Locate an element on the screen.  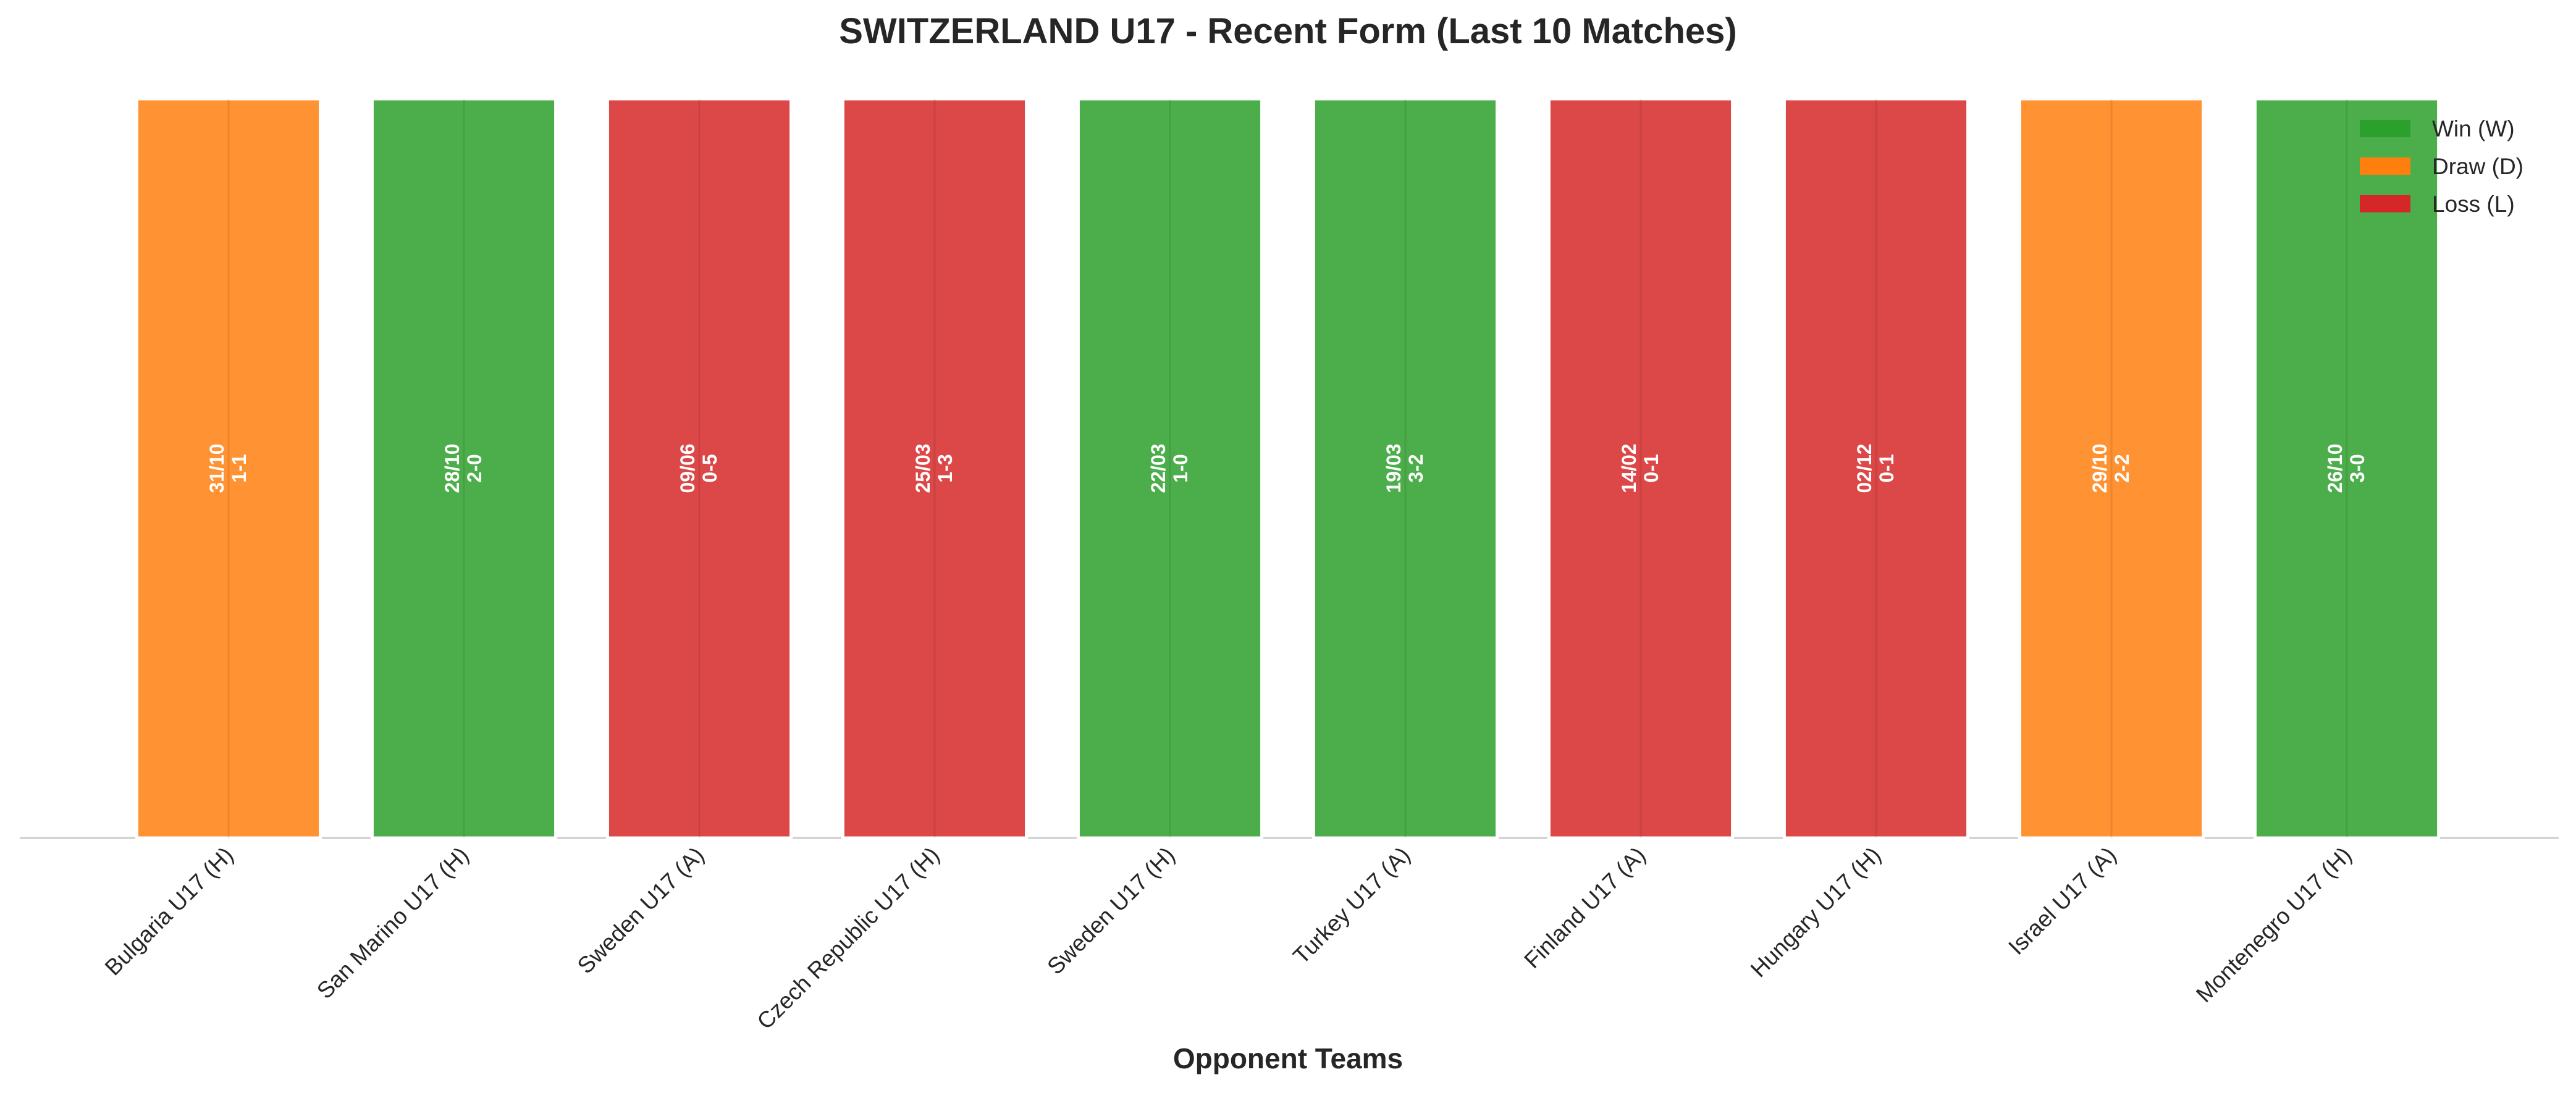
bar-label: 09/06 0-5 is located at coordinates (698, 468).